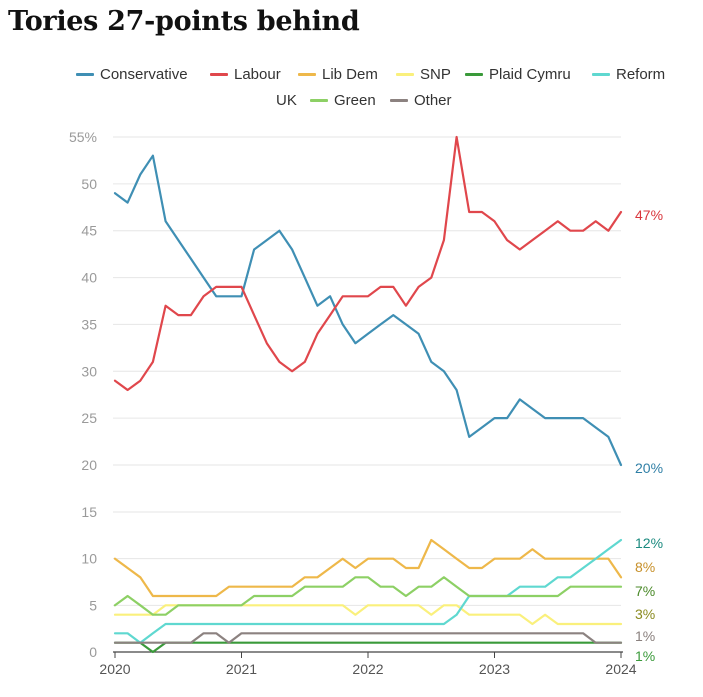 Image resolution: width=703 pixels, height=697 pixels. I want to click on legend-label-uk: UK, so click(286, 100).